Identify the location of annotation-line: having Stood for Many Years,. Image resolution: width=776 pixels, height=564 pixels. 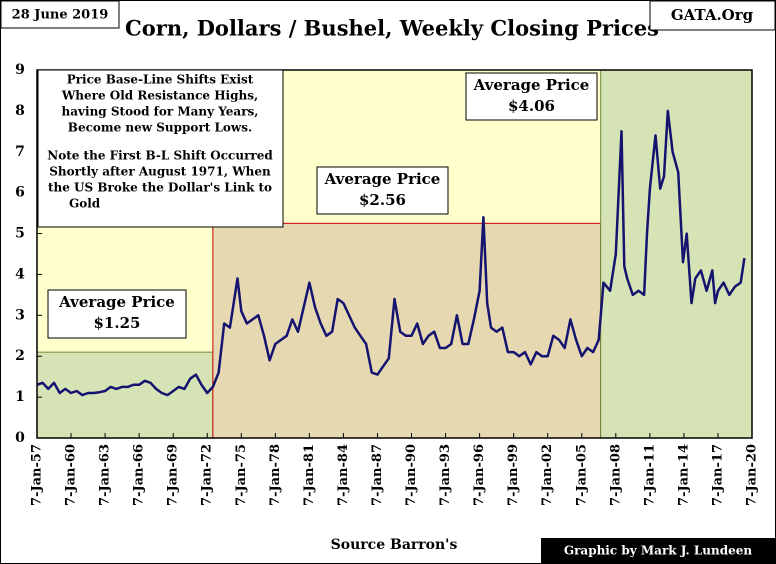
(160, 112).